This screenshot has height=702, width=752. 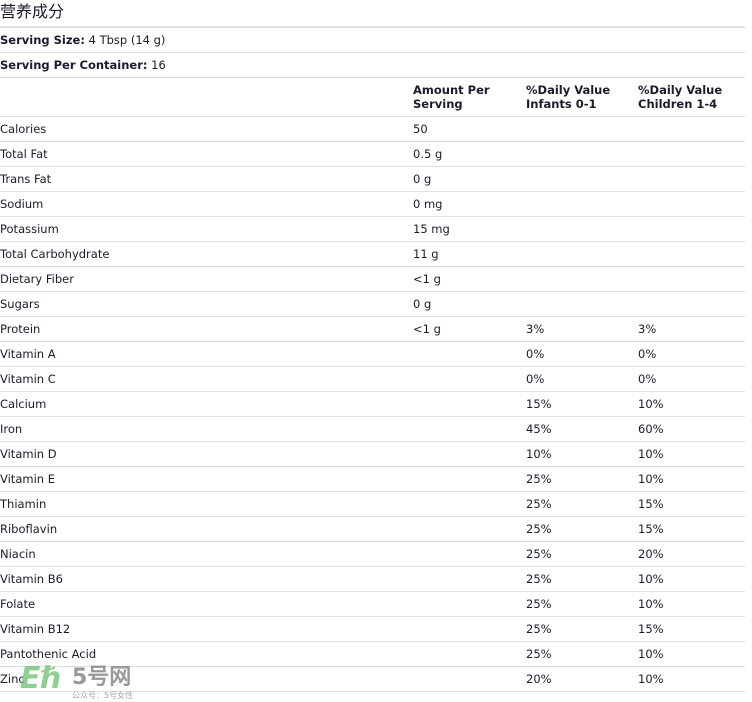 I want to click on cell-nutrient: Calories, so click(x=206, y=129).